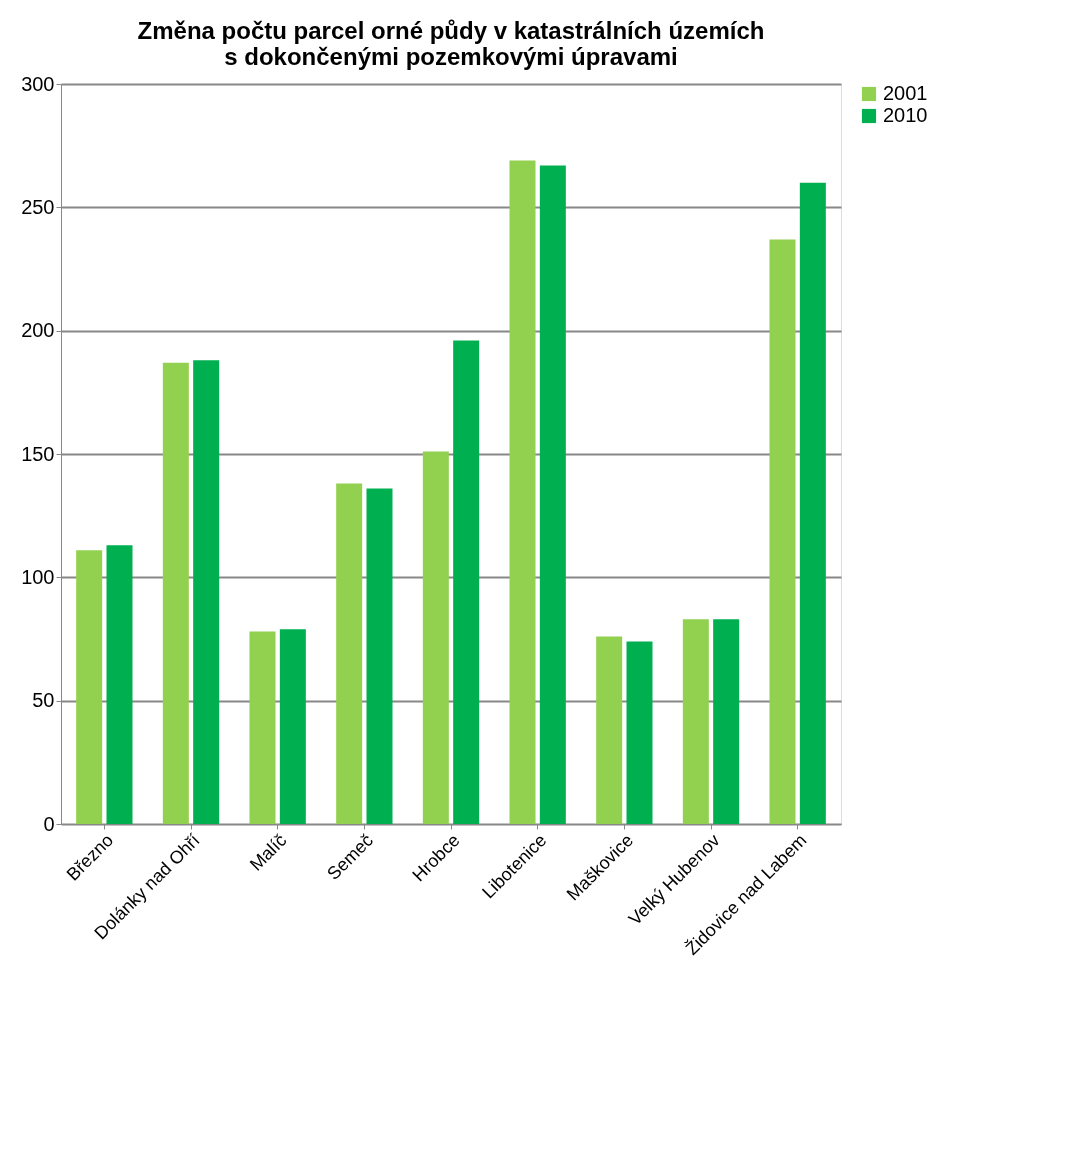 This screenshot has height=1162, width=1072. Describe the element at coordinates (451, 43) in the screenshot. I see `chart-title: Změna počtu parcel orné půdy v katastrálních územích s dokončenými pozemkovými úpravami` at that location.